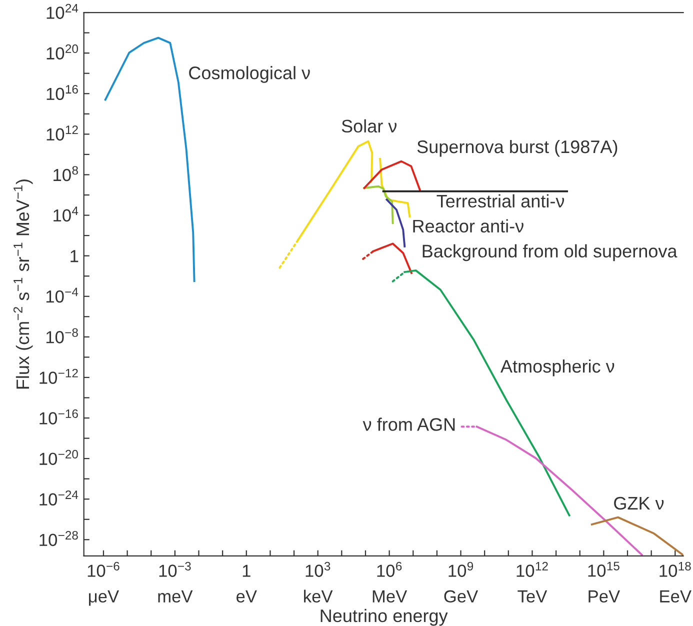  What do you see at coordinates (557, 367) in the screenshot?
I see `annotation: Atmospheric ν` at bounding box center [557, 367].